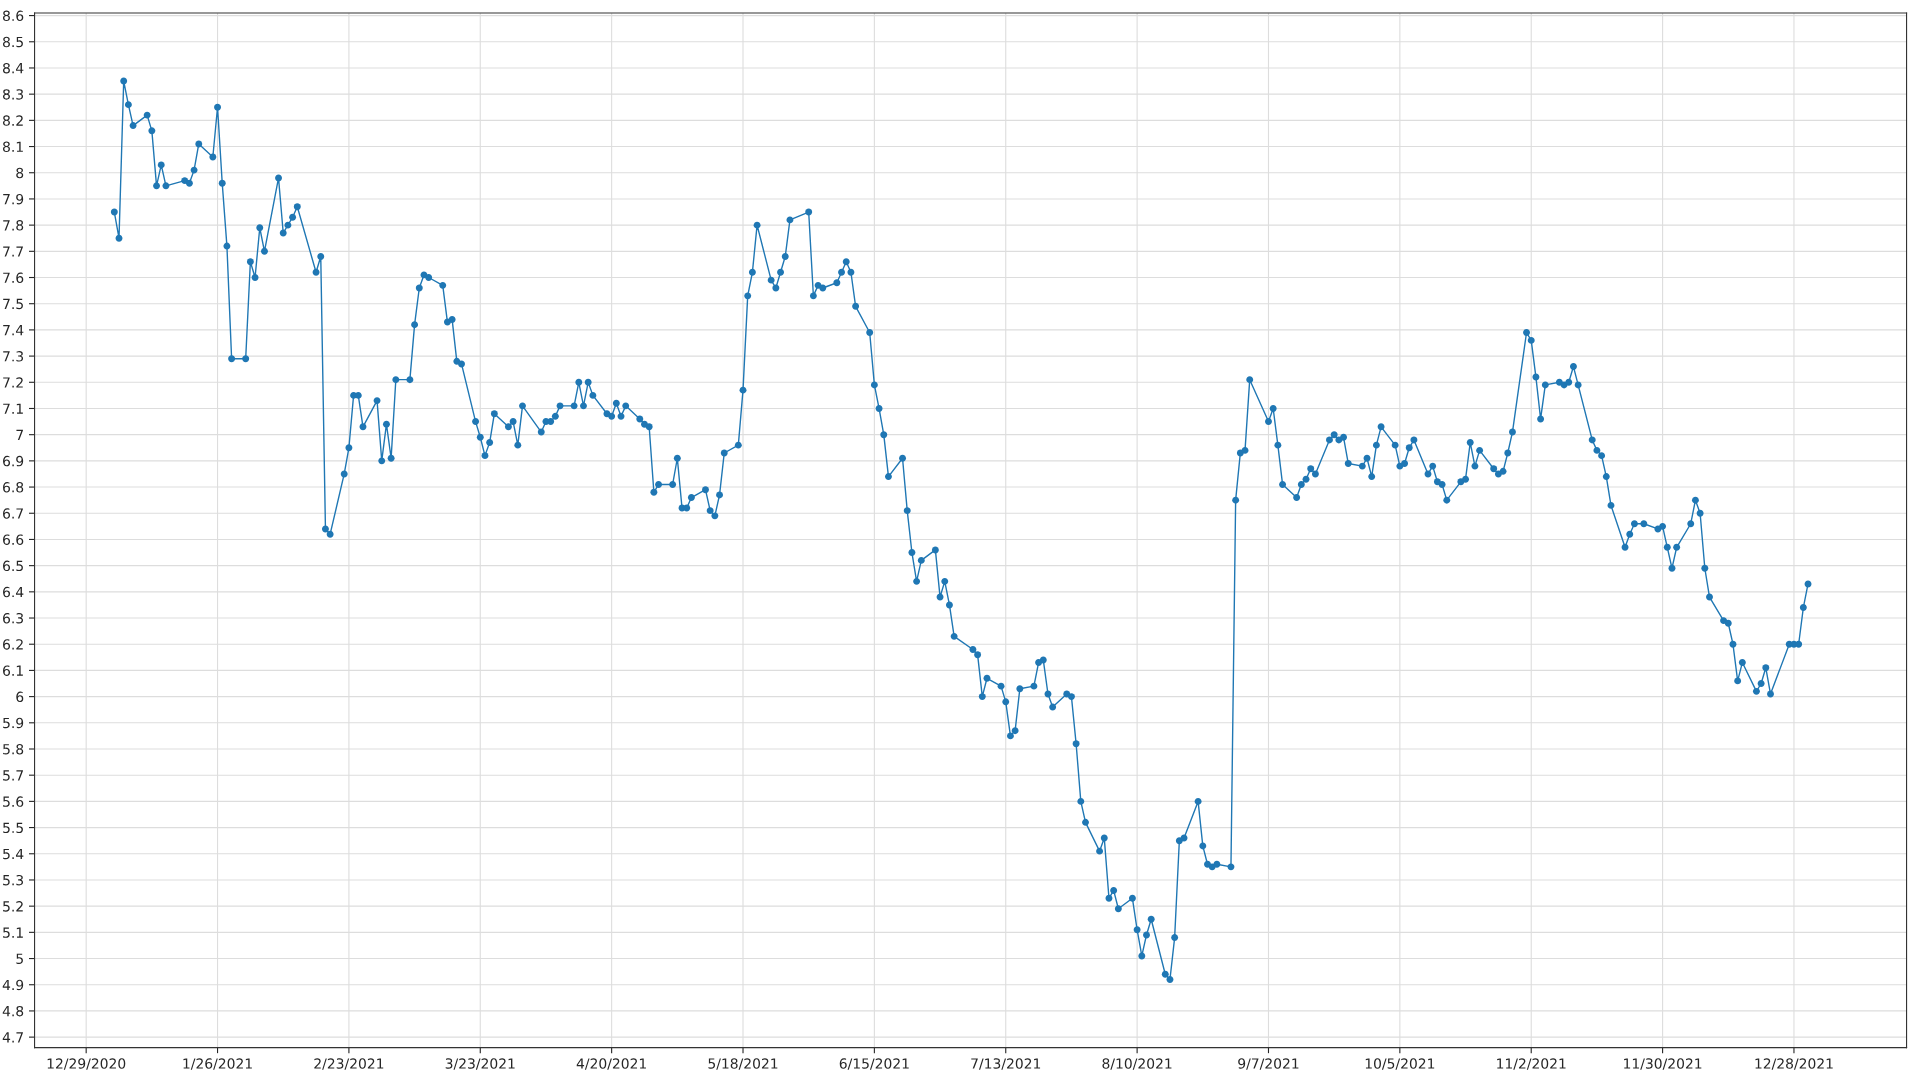 The image size is (1920, 1080). Describe the element at coordinates (13, 251) in the screenshot. I see `y-tick-label: 7.7` at that location.